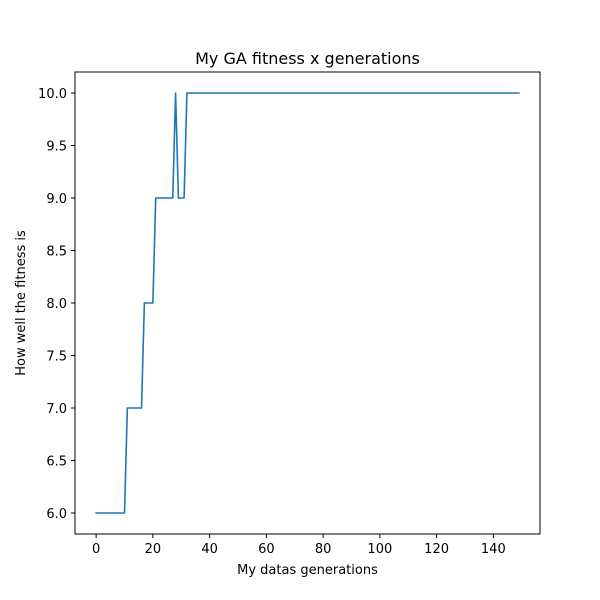 This screenshot has height=600, width=600. What do you see at coordinates (266, 549) in the screenshot?
I see `x-tick-label: 60` at bounding box center [266, 549].